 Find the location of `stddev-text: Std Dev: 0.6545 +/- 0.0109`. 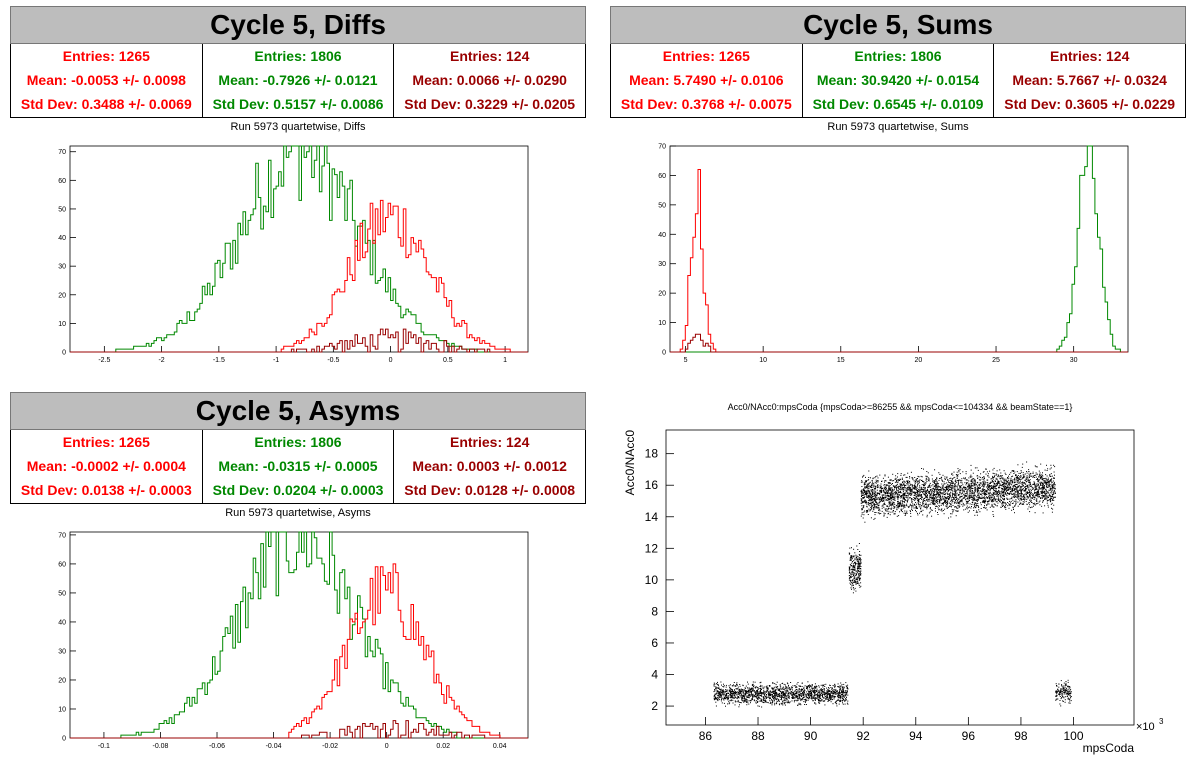

stddev-text: Std Dev: 0.6545 +/- 0.0109 is located at coordinates (898, 104).